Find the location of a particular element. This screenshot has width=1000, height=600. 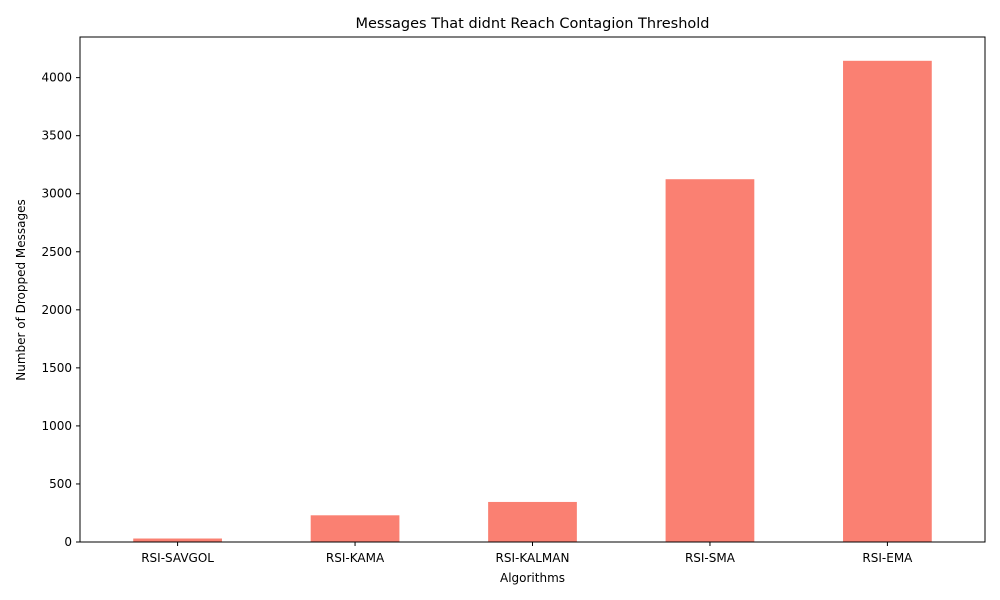

x-tick-label: RSI-KAMA is located at coordinates (355, 558).